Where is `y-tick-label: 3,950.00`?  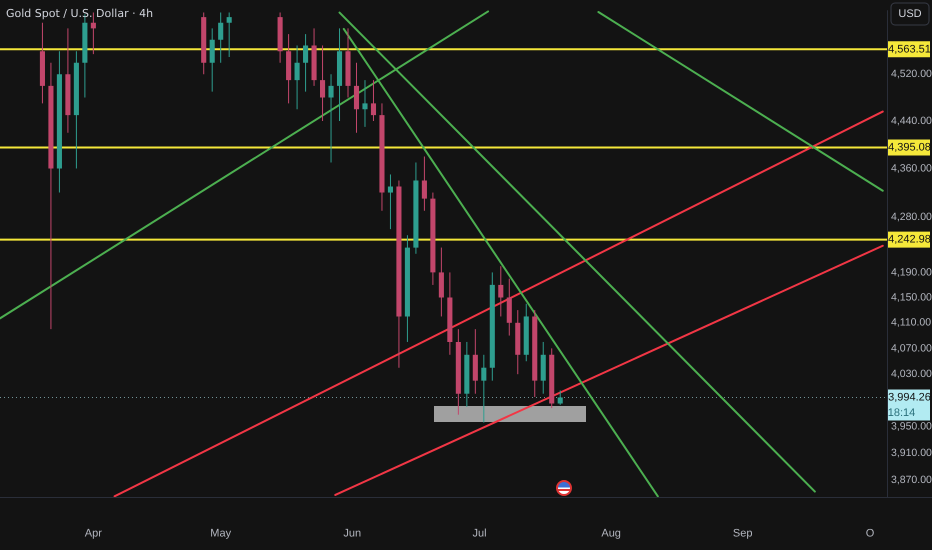 y-tick-label: 3,950.00 is located at coordinates (911, 426).